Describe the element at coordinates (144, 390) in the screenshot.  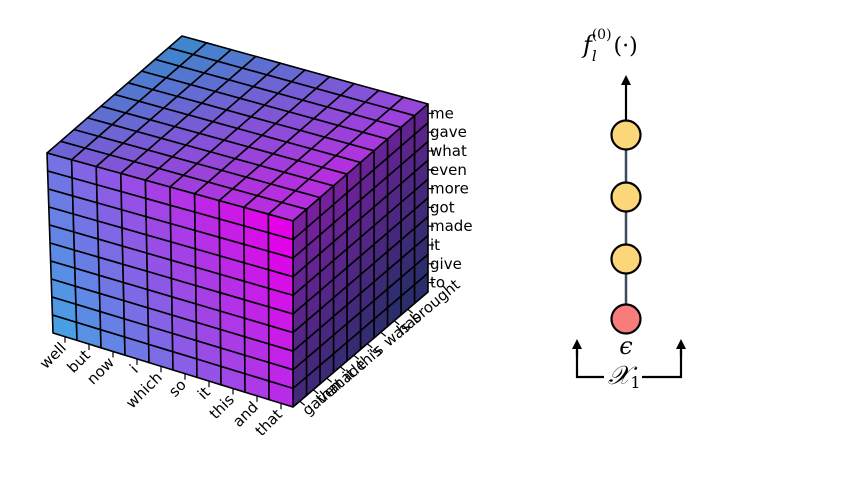
I see `x-axis-label: which` at that location.